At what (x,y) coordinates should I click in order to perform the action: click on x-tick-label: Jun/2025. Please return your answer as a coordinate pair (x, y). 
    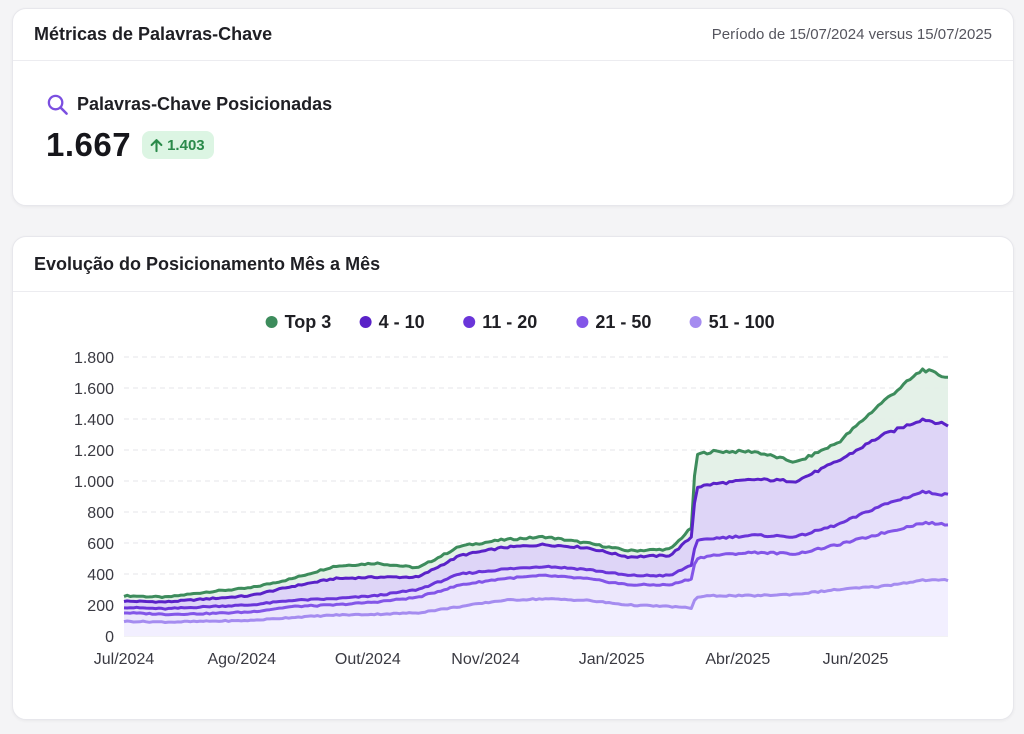
    Looking at the image, I should click on (856, 659).